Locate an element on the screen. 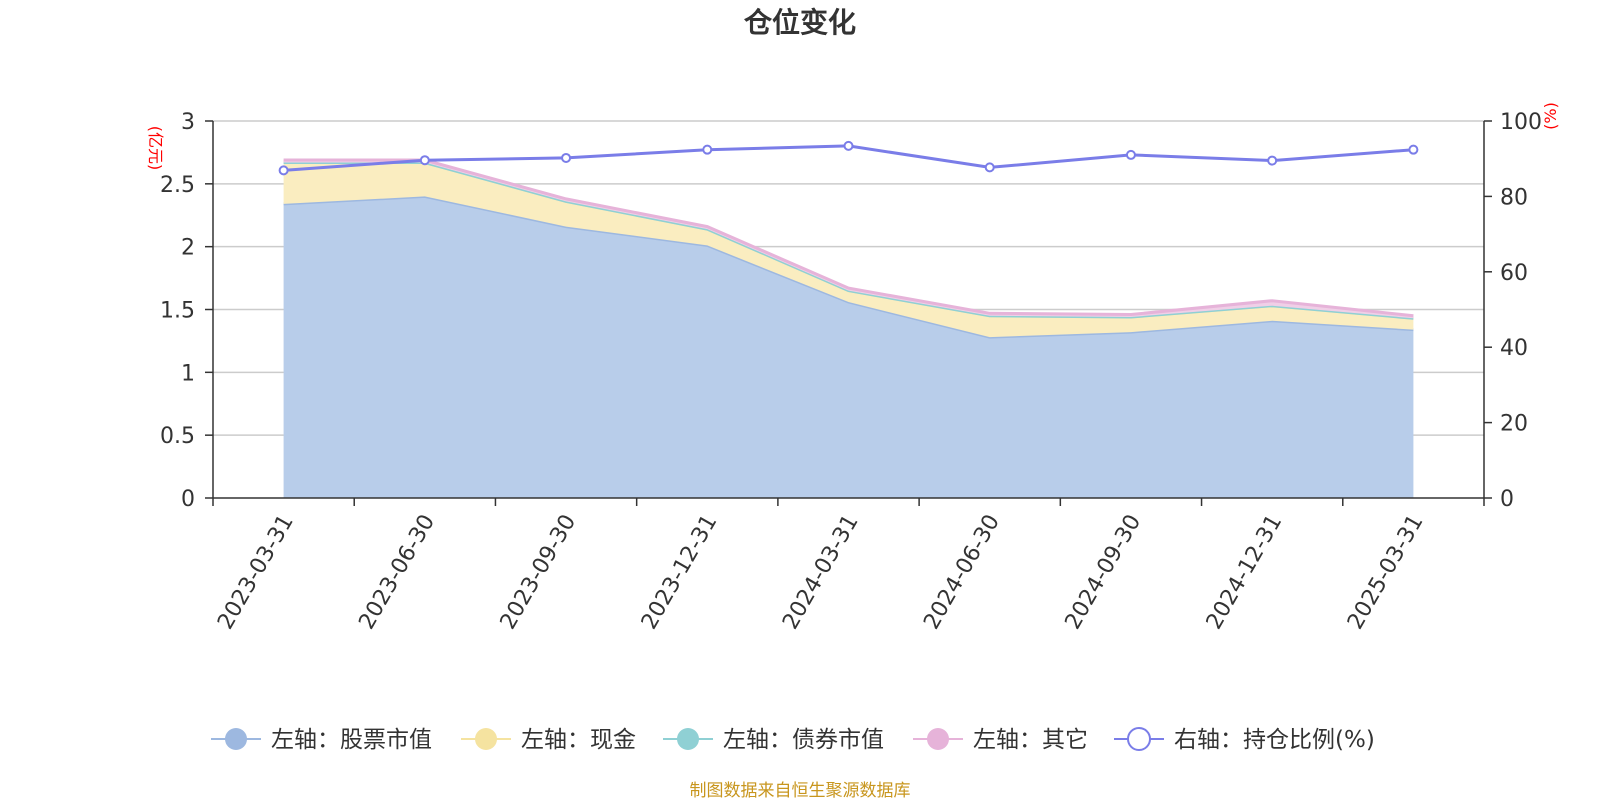  legend-item: 左轴：股票市值 is located at coordinates (321, 740).